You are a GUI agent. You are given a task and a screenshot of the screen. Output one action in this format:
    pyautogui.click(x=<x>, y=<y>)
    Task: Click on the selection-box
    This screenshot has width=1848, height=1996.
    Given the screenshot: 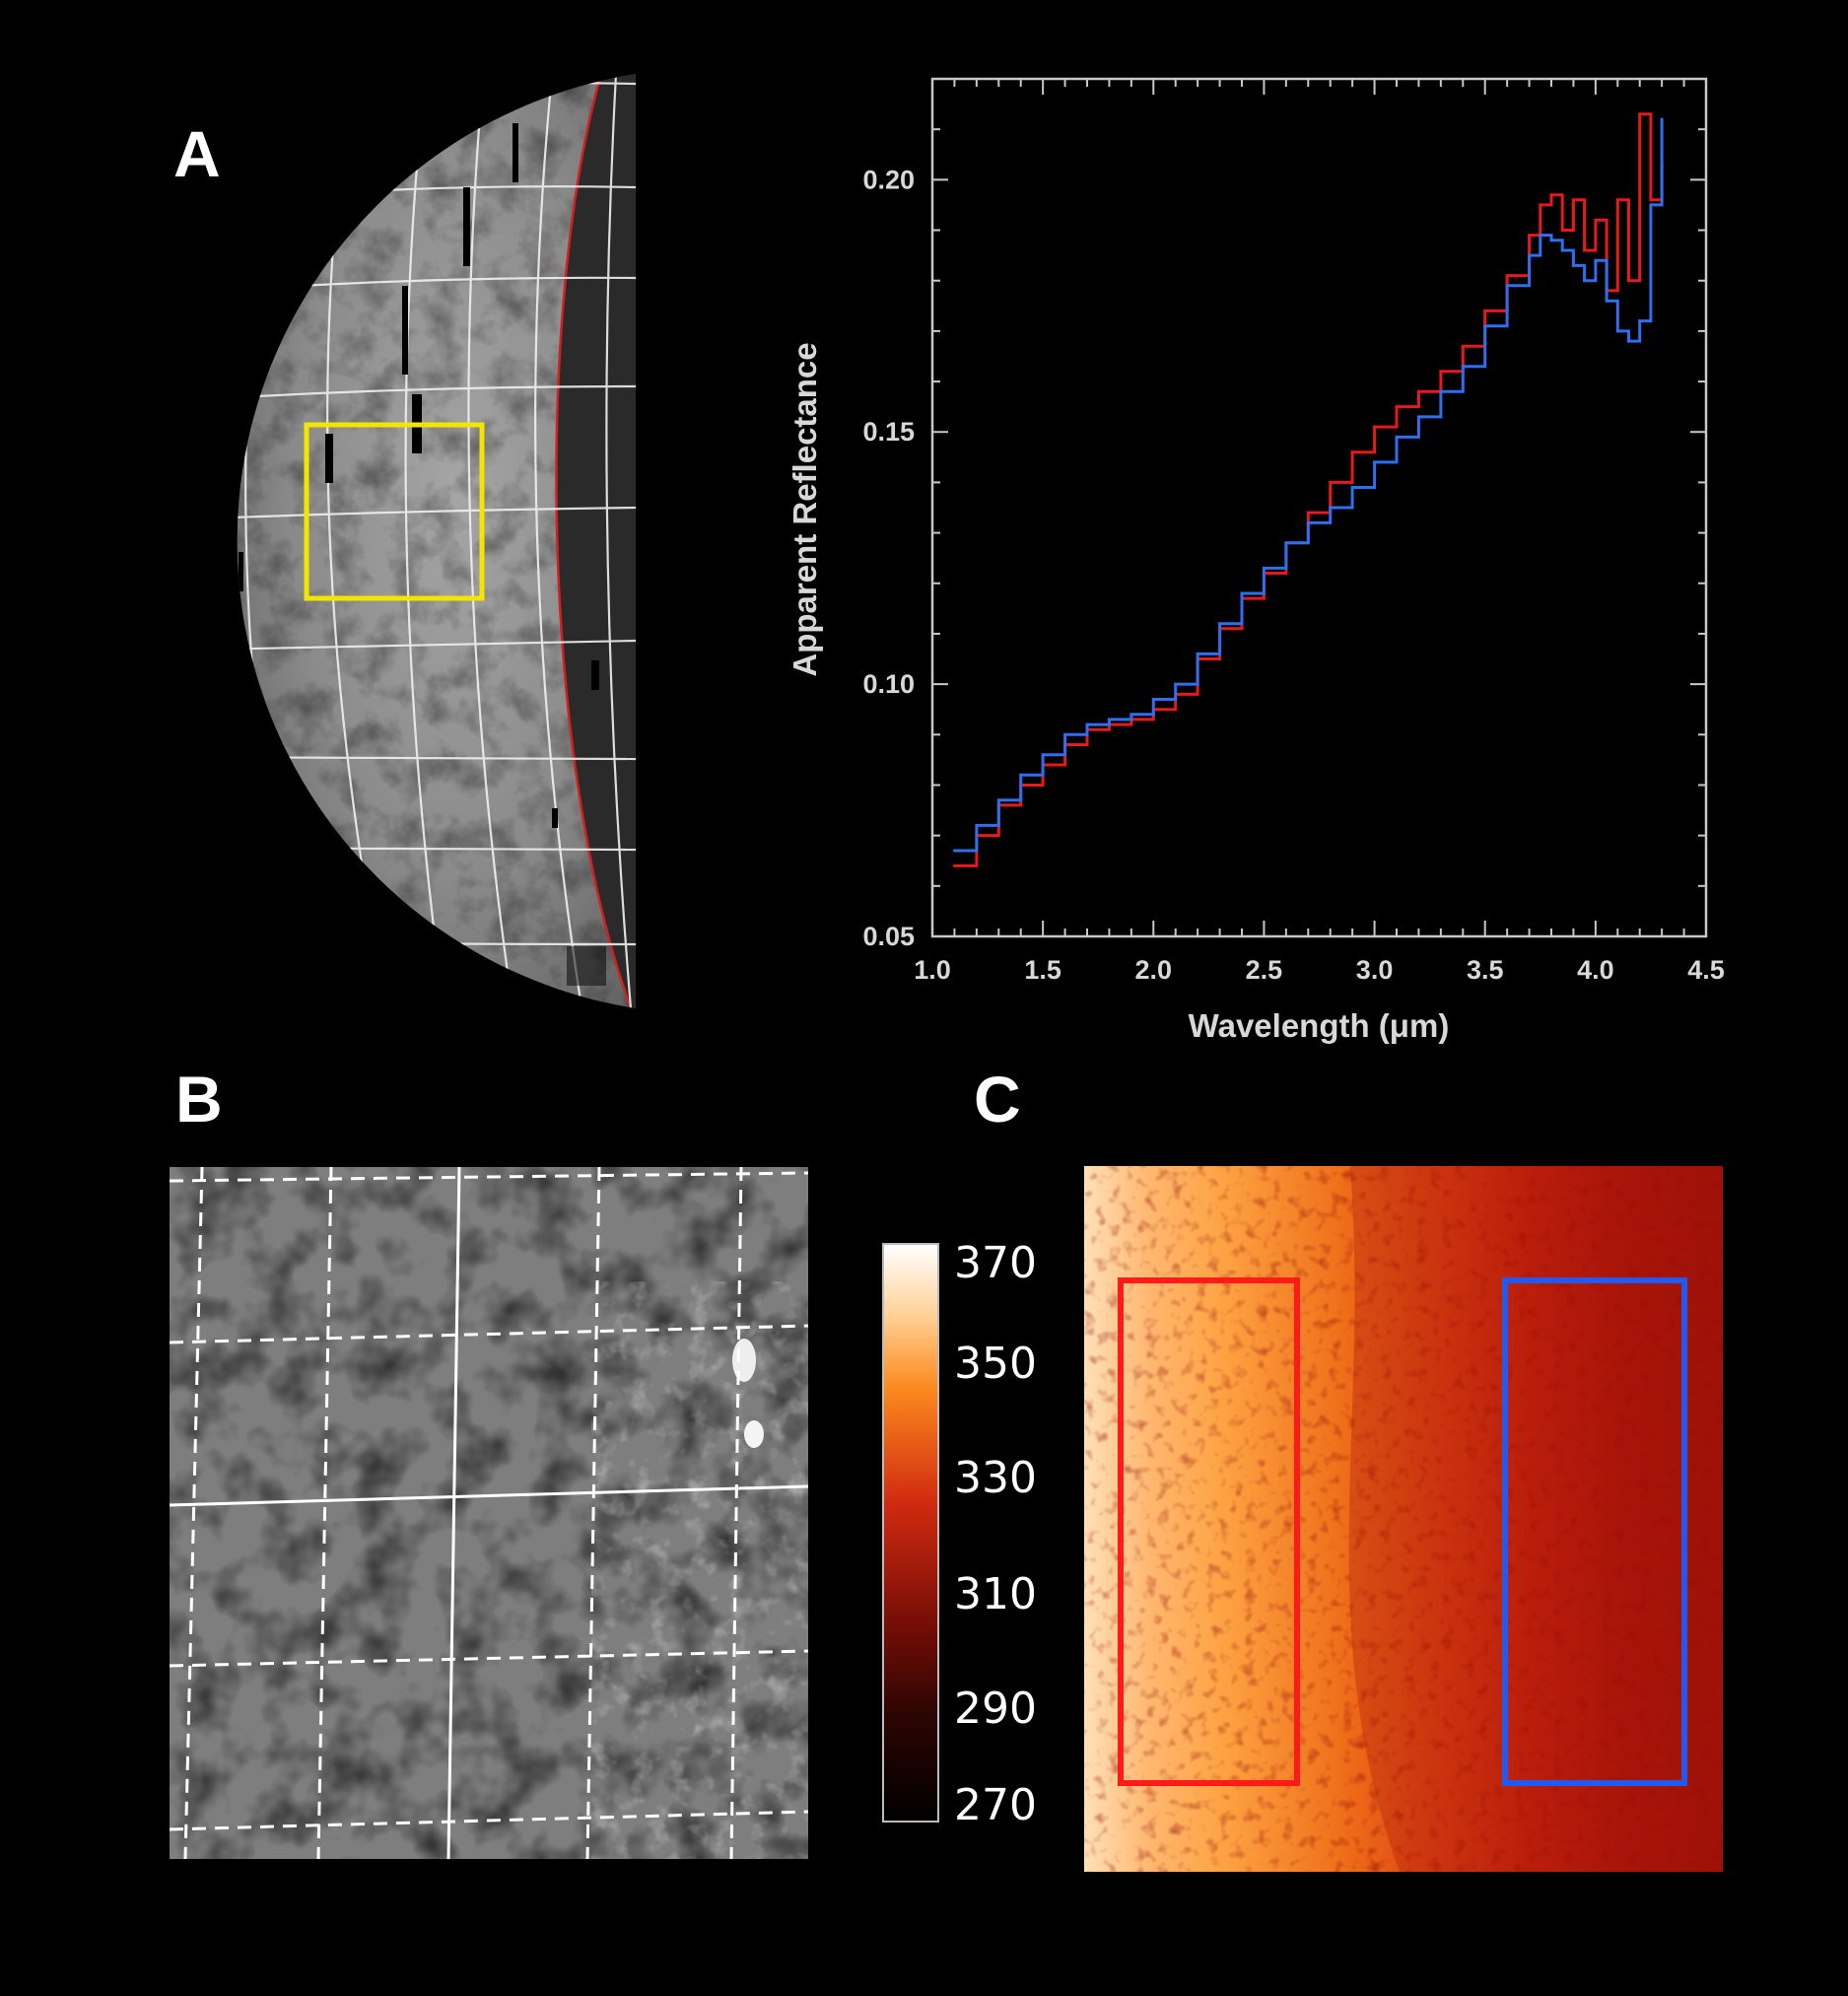 What is the action you would take?
    pyautogui.click(x=394, y=511)
    